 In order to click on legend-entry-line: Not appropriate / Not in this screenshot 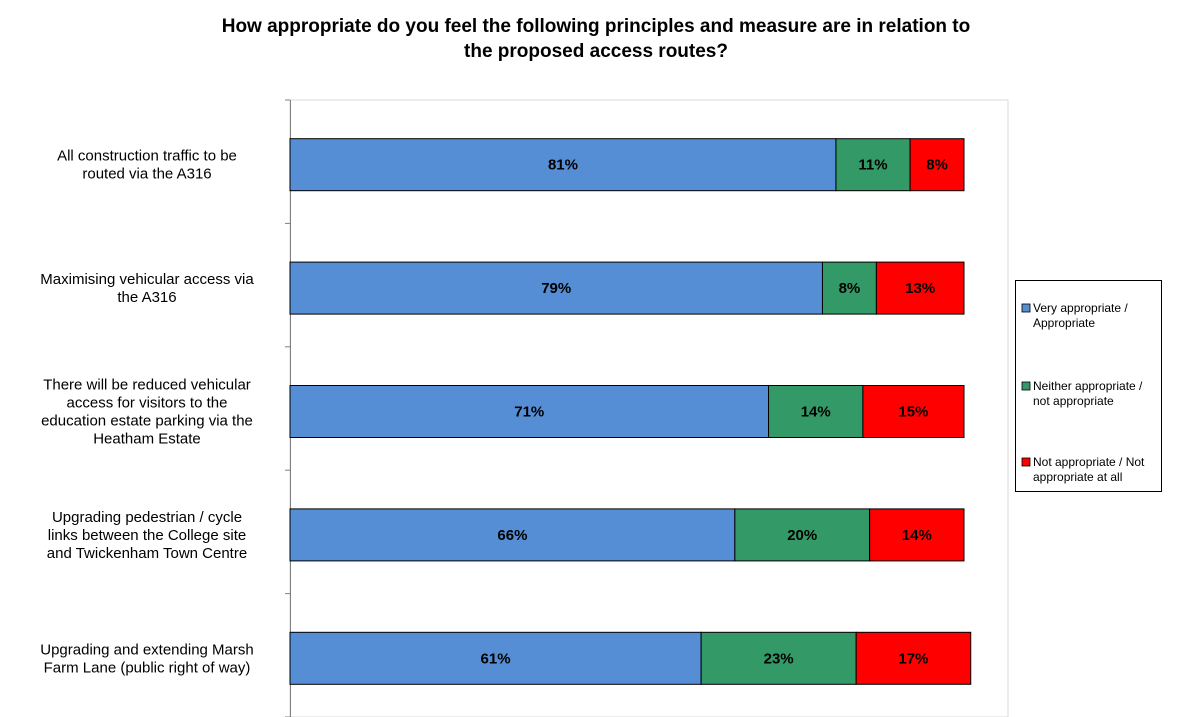, I will do `click(1089, 462)`.